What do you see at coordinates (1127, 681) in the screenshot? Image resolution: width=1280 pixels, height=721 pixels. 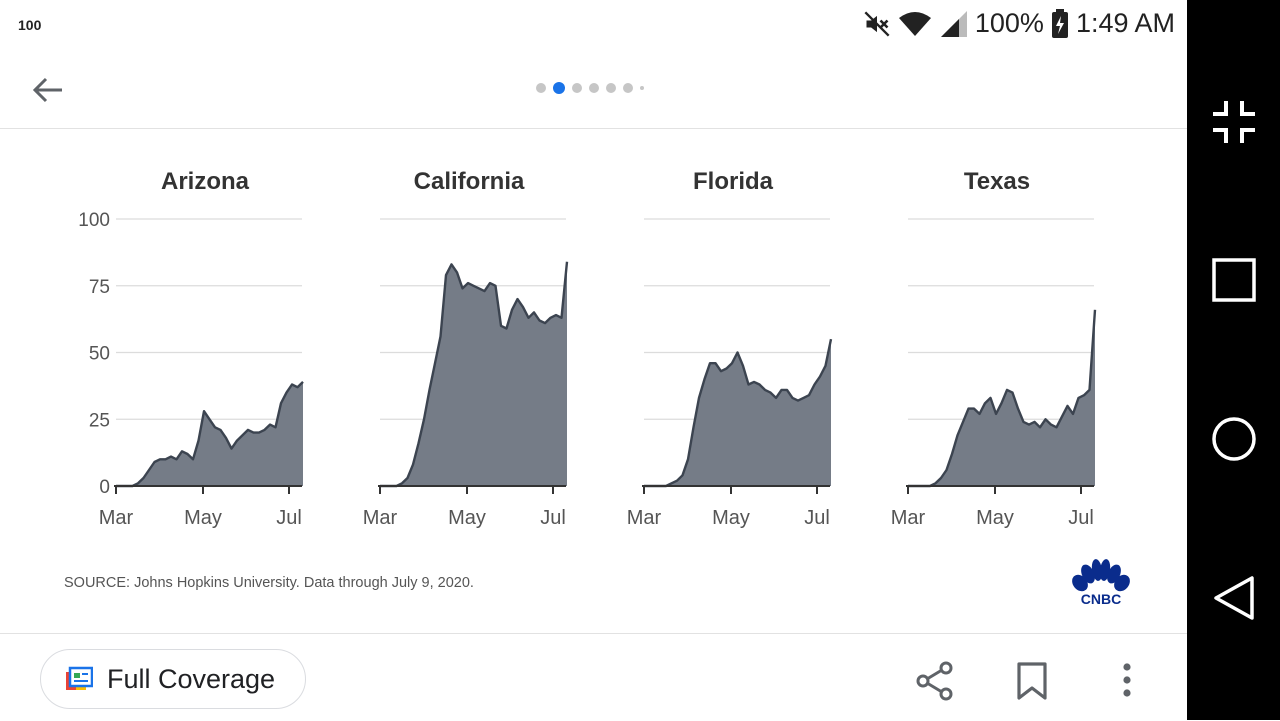 I see `more-options-icon` at bounding box center [1127, 681].